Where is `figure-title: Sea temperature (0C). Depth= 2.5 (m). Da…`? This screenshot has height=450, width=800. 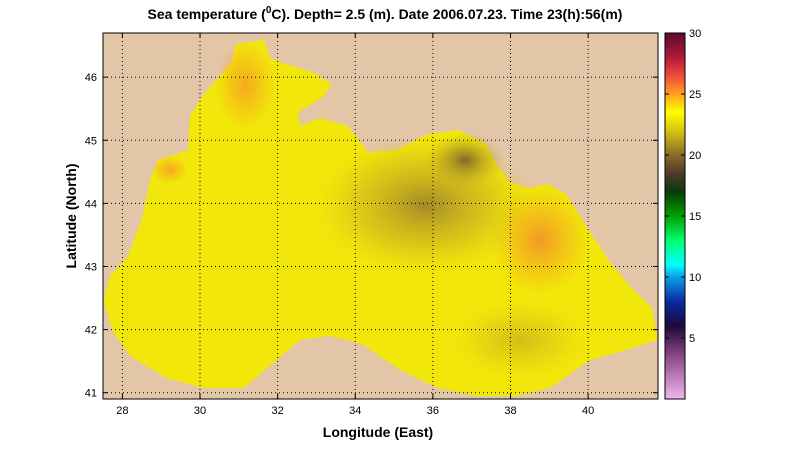
figure-title: Sea temperature (0C). Depth= 2.5 (m). Da… is located at coordinates (385, 13).